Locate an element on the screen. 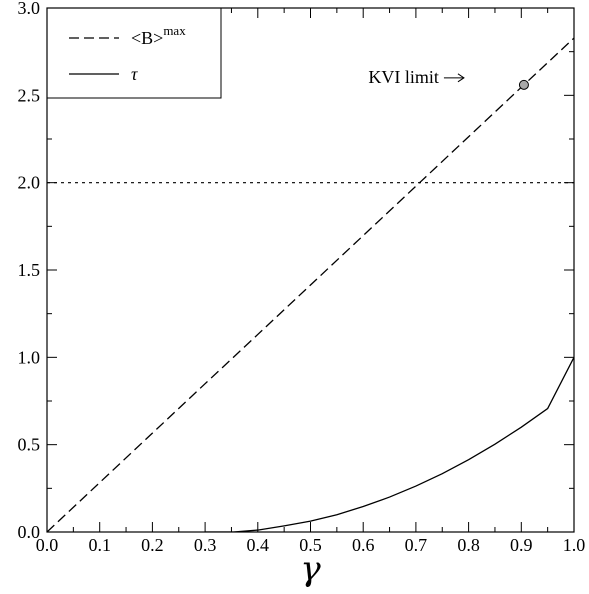 The image size is (589, 594). annotation-marker is located at coordinates (523, 84).